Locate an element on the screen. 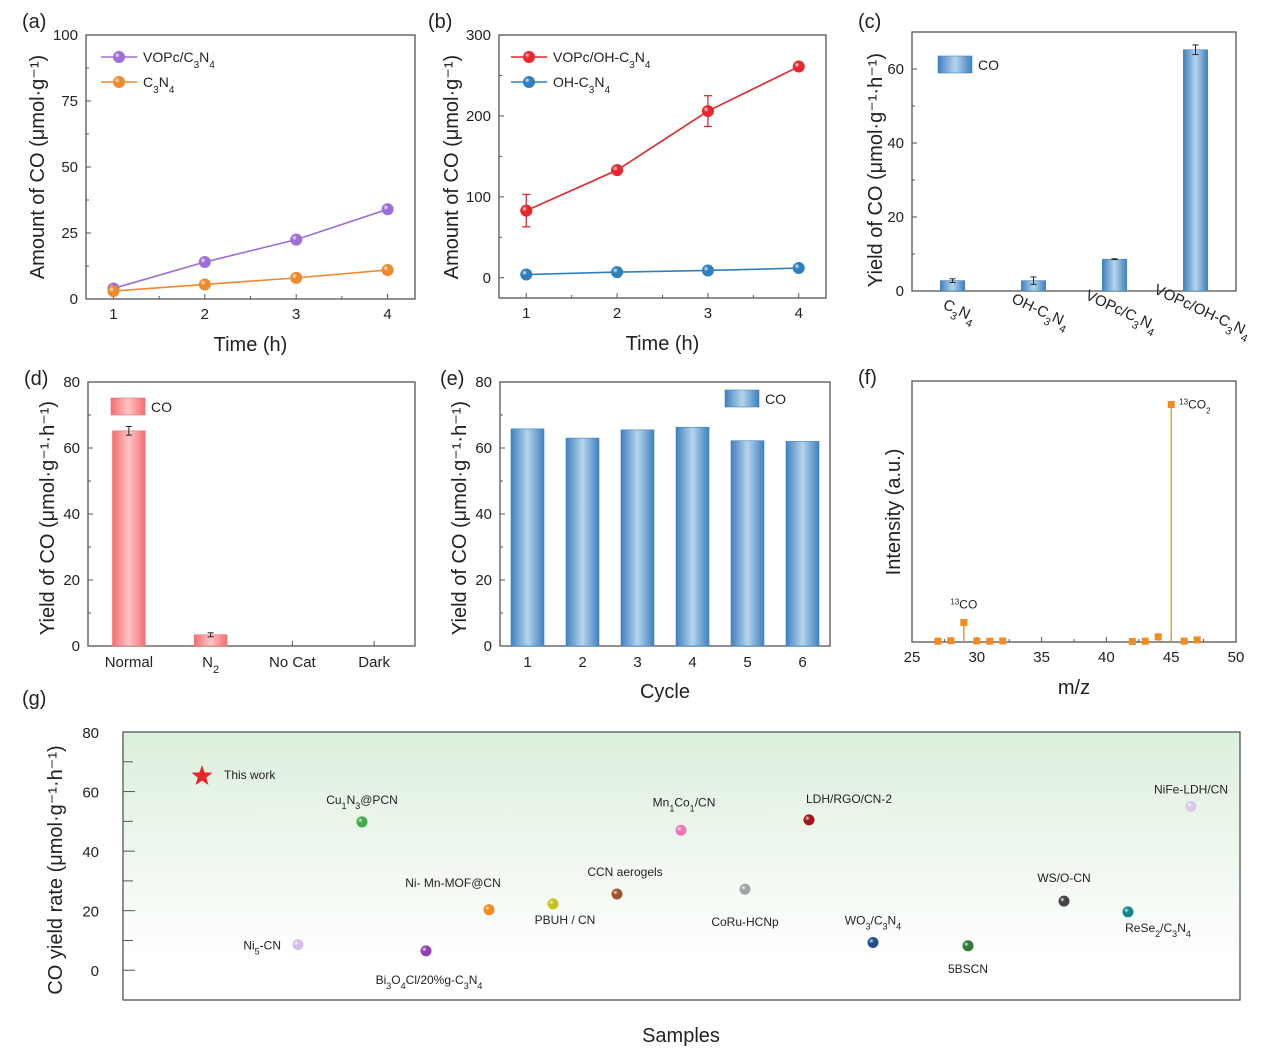 Image resolution: width=1269 pixels, height=1063 pixels. sample-label: 5BSCN is located at coordinates (968, 969).